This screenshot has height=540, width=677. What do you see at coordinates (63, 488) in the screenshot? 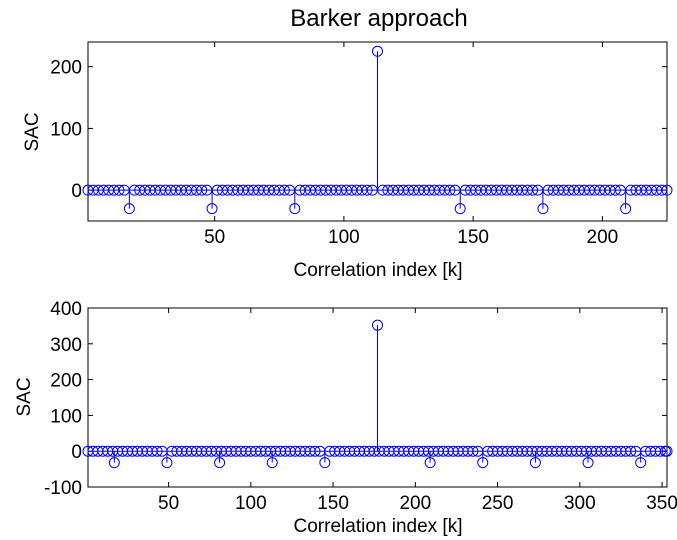
I see `y-tick-label: -100` at bounding box center [63, 488].